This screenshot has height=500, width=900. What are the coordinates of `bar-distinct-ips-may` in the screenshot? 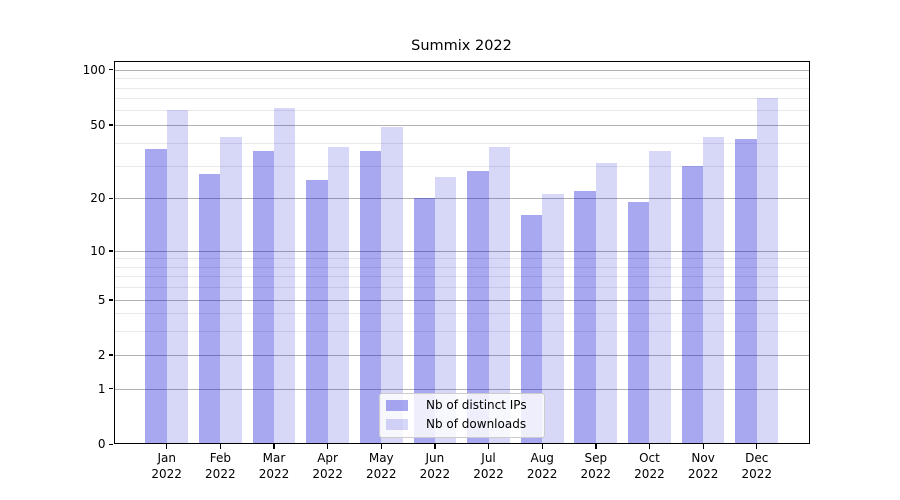 It's located at (370, 298).